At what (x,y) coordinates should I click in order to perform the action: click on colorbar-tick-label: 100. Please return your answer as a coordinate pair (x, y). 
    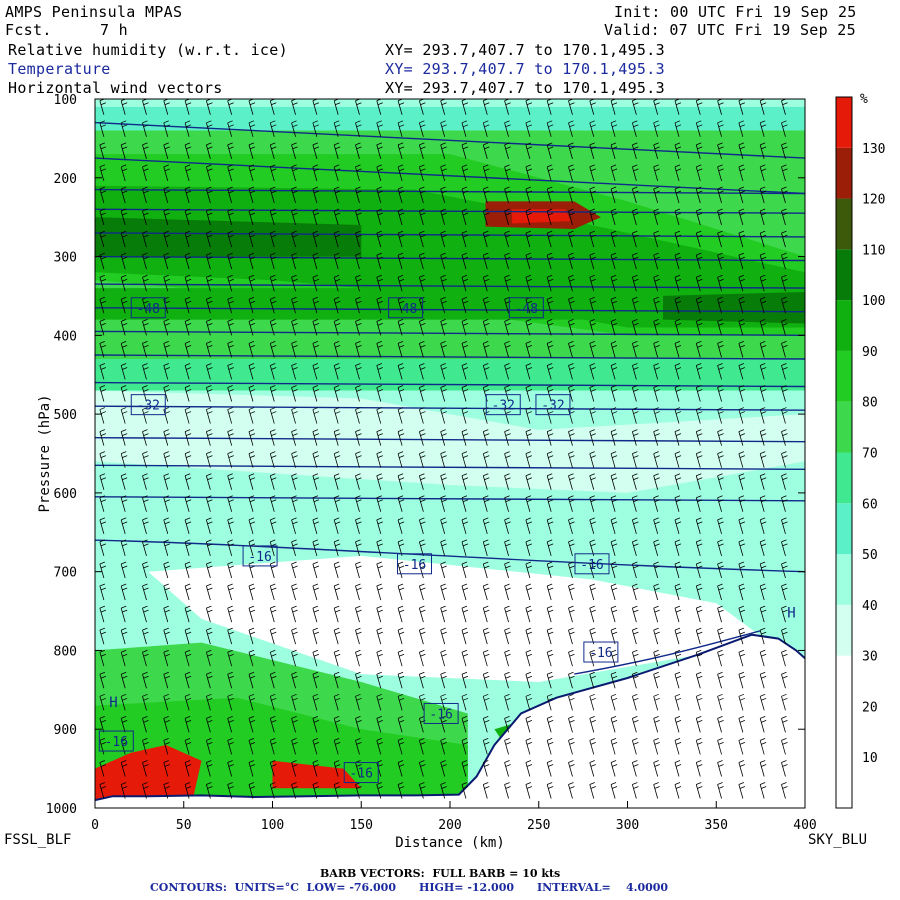
    Looking at the image, I should click on (873, 301).